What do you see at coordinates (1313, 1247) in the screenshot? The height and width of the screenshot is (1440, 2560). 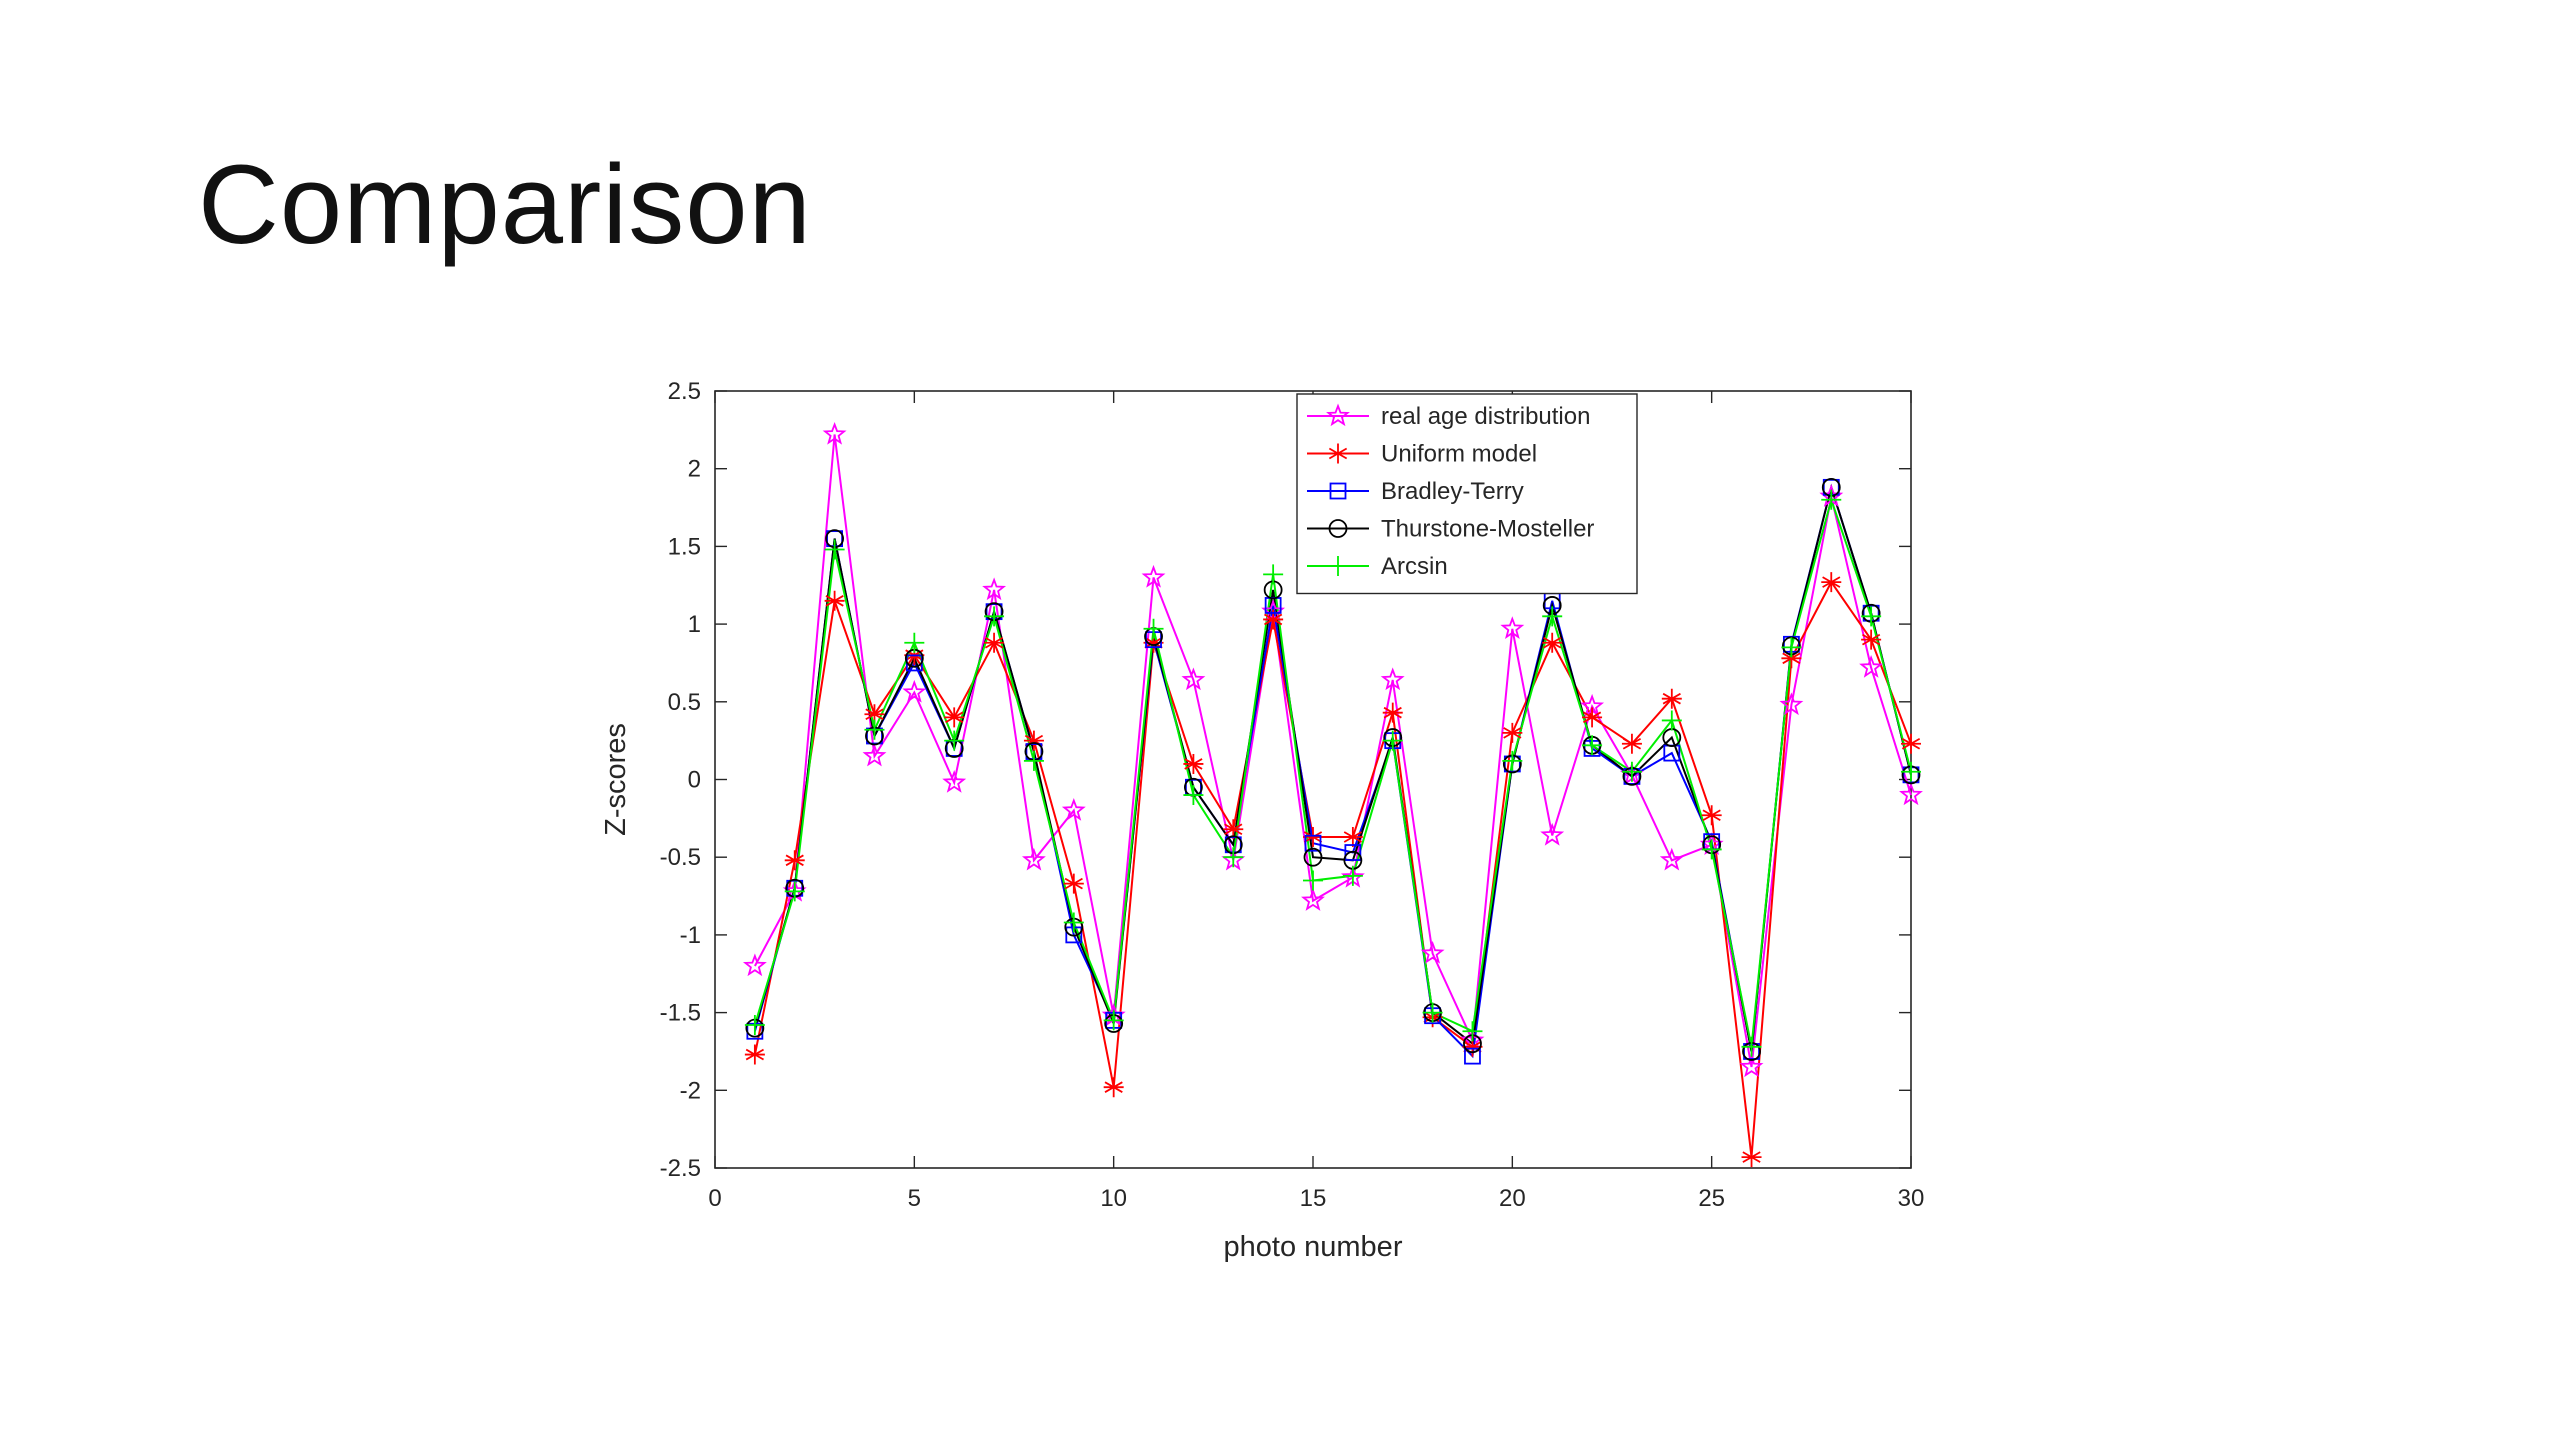 I see `x-axis-label: photo number` at bounding box center [1313, 1247].